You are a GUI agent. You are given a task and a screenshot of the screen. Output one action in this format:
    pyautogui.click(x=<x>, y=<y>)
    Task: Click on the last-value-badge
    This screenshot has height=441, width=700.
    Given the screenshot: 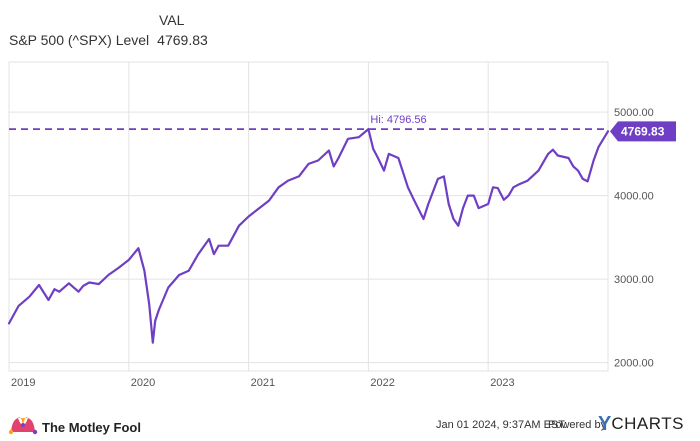 What is the action you would take?
    pyautogui.click(x=643, y=131)
    